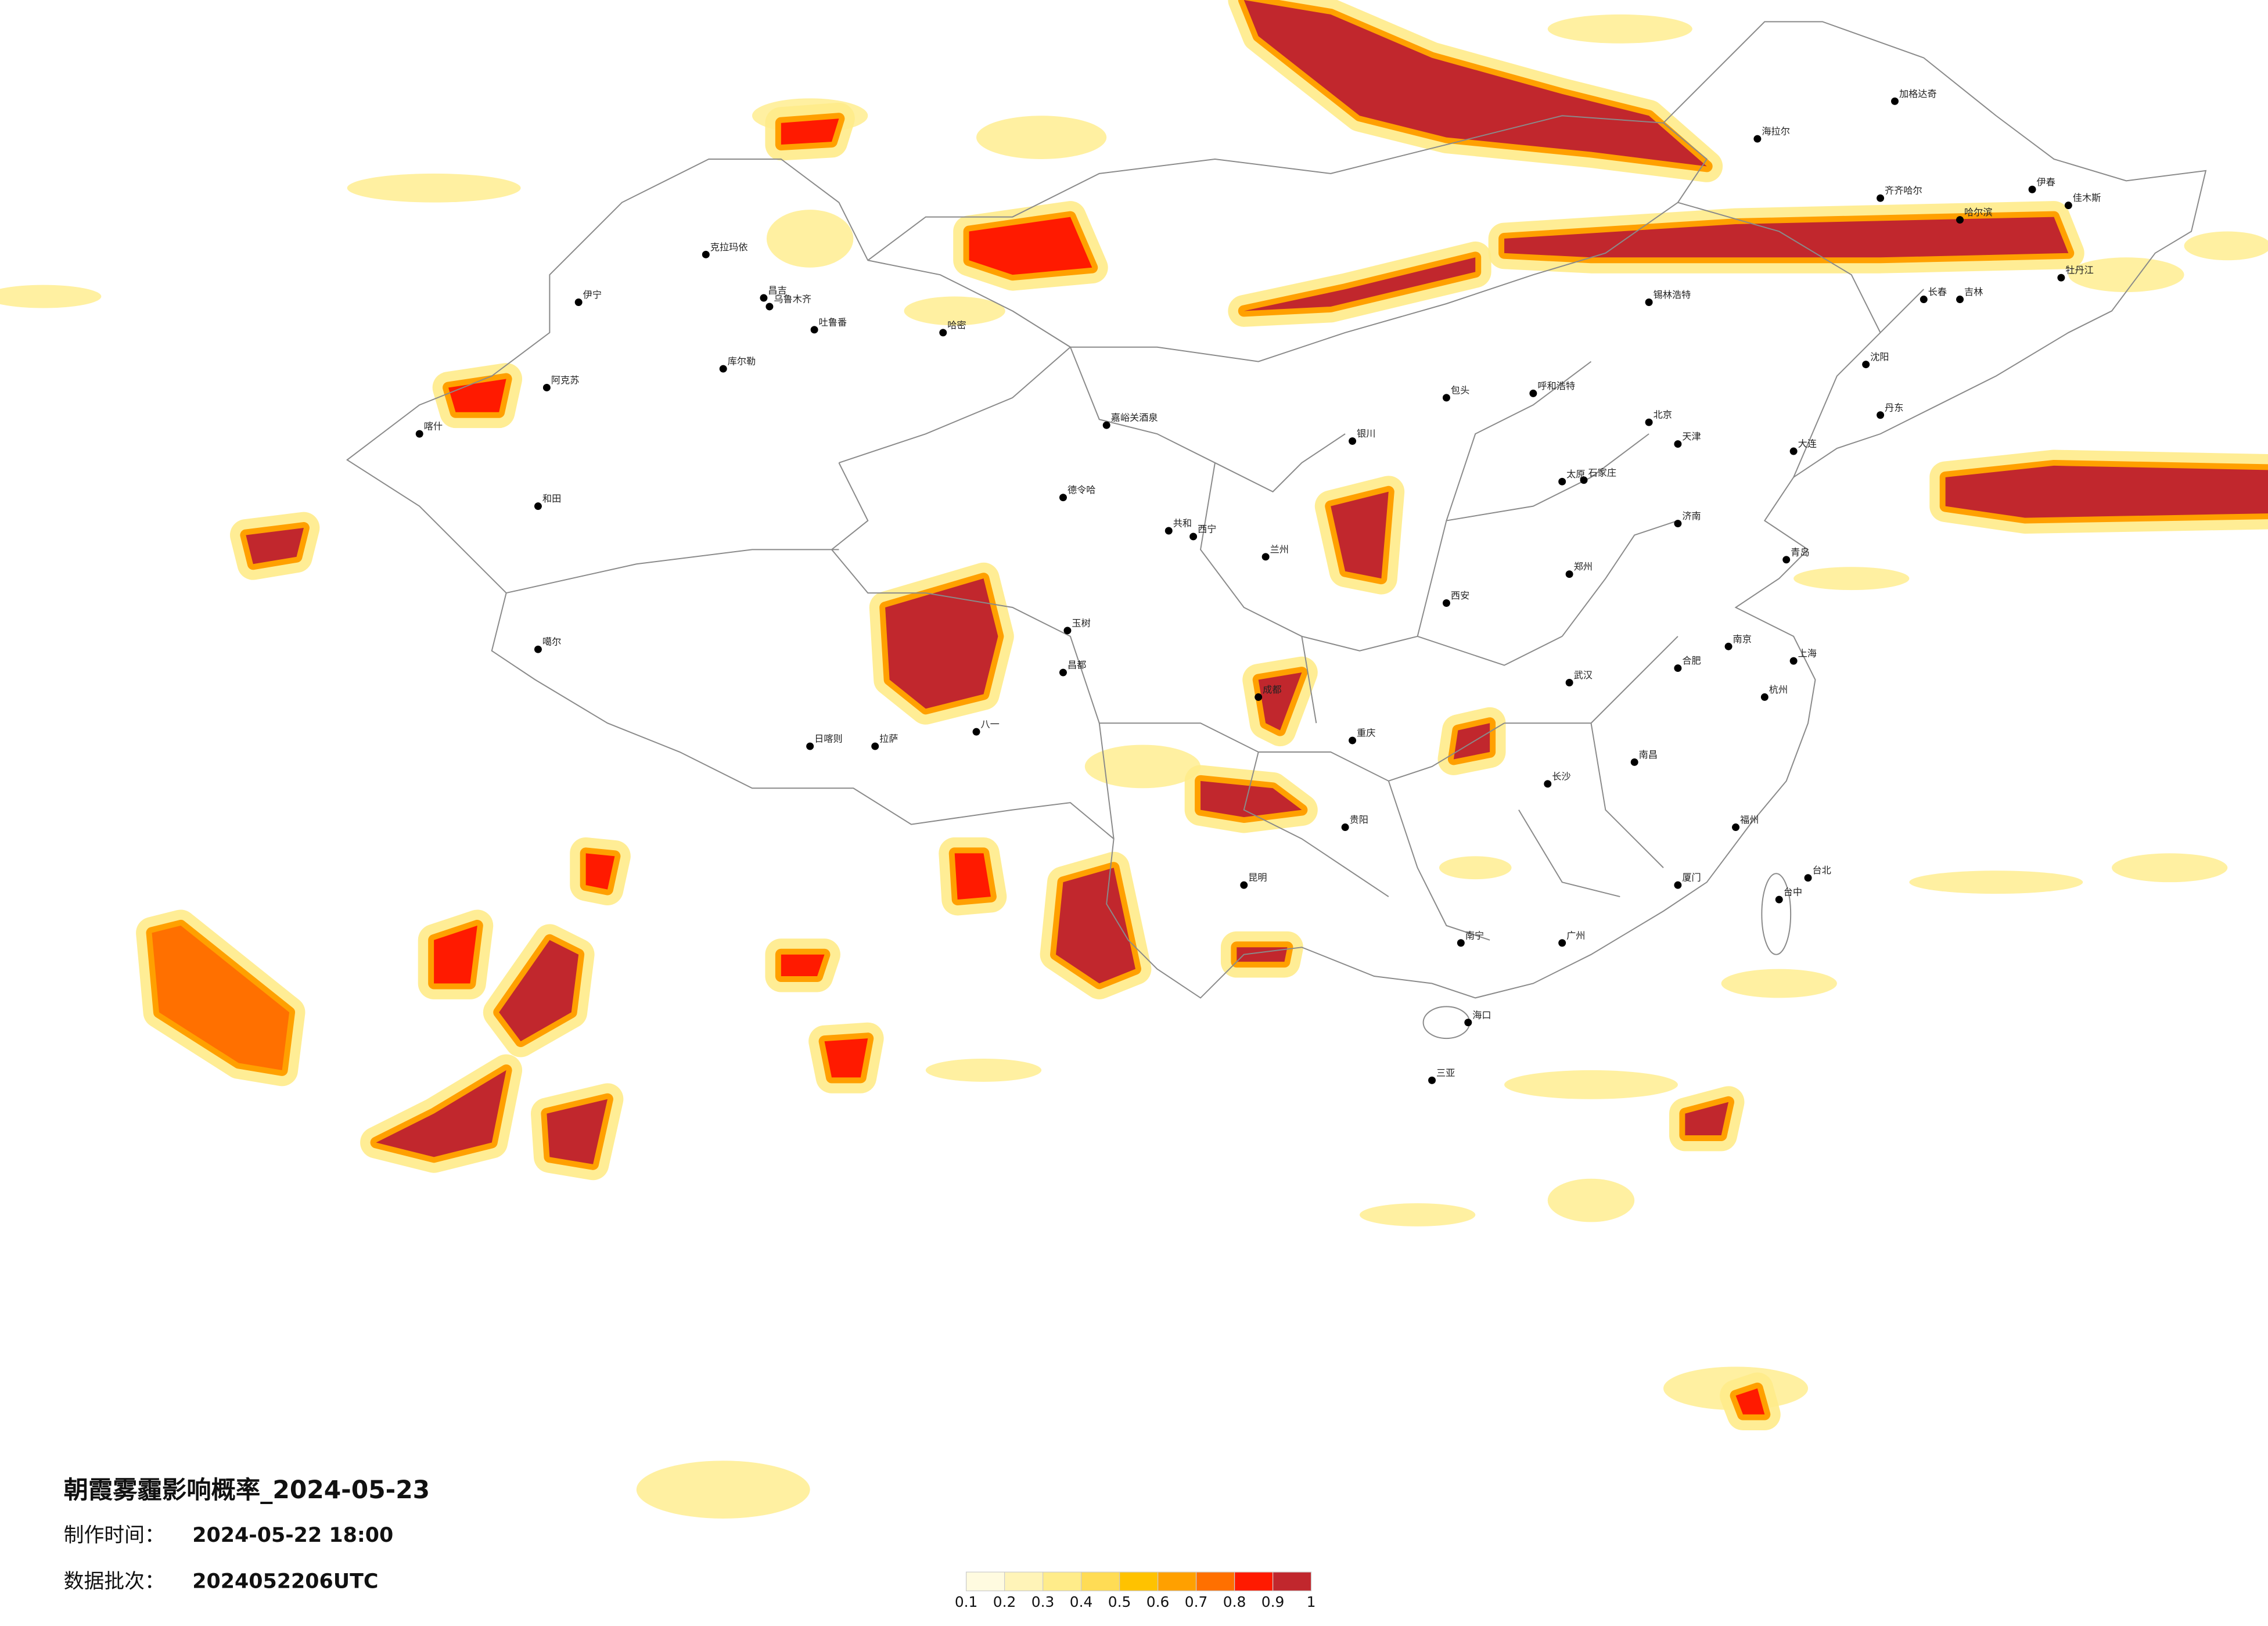 The height and width of the screenshot is (1626, 2268). What do you see at coordinates (1158, 1601) in the screenshot?
I see `legend-tick-label: 0.6` at bounding box center [1158, 1601].